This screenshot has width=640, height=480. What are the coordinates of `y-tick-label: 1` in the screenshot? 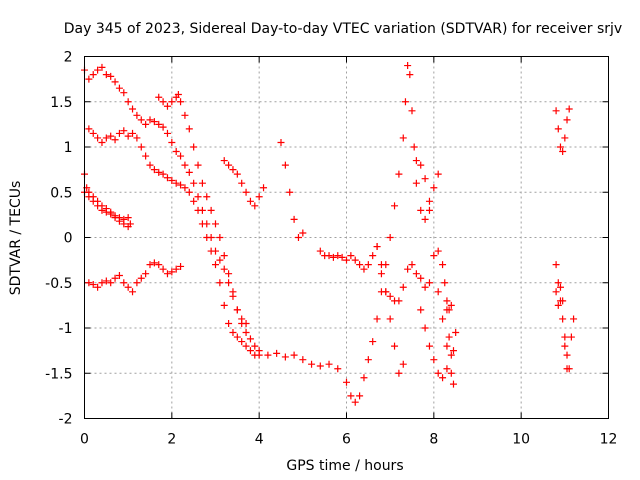 It's located at (68, 148).